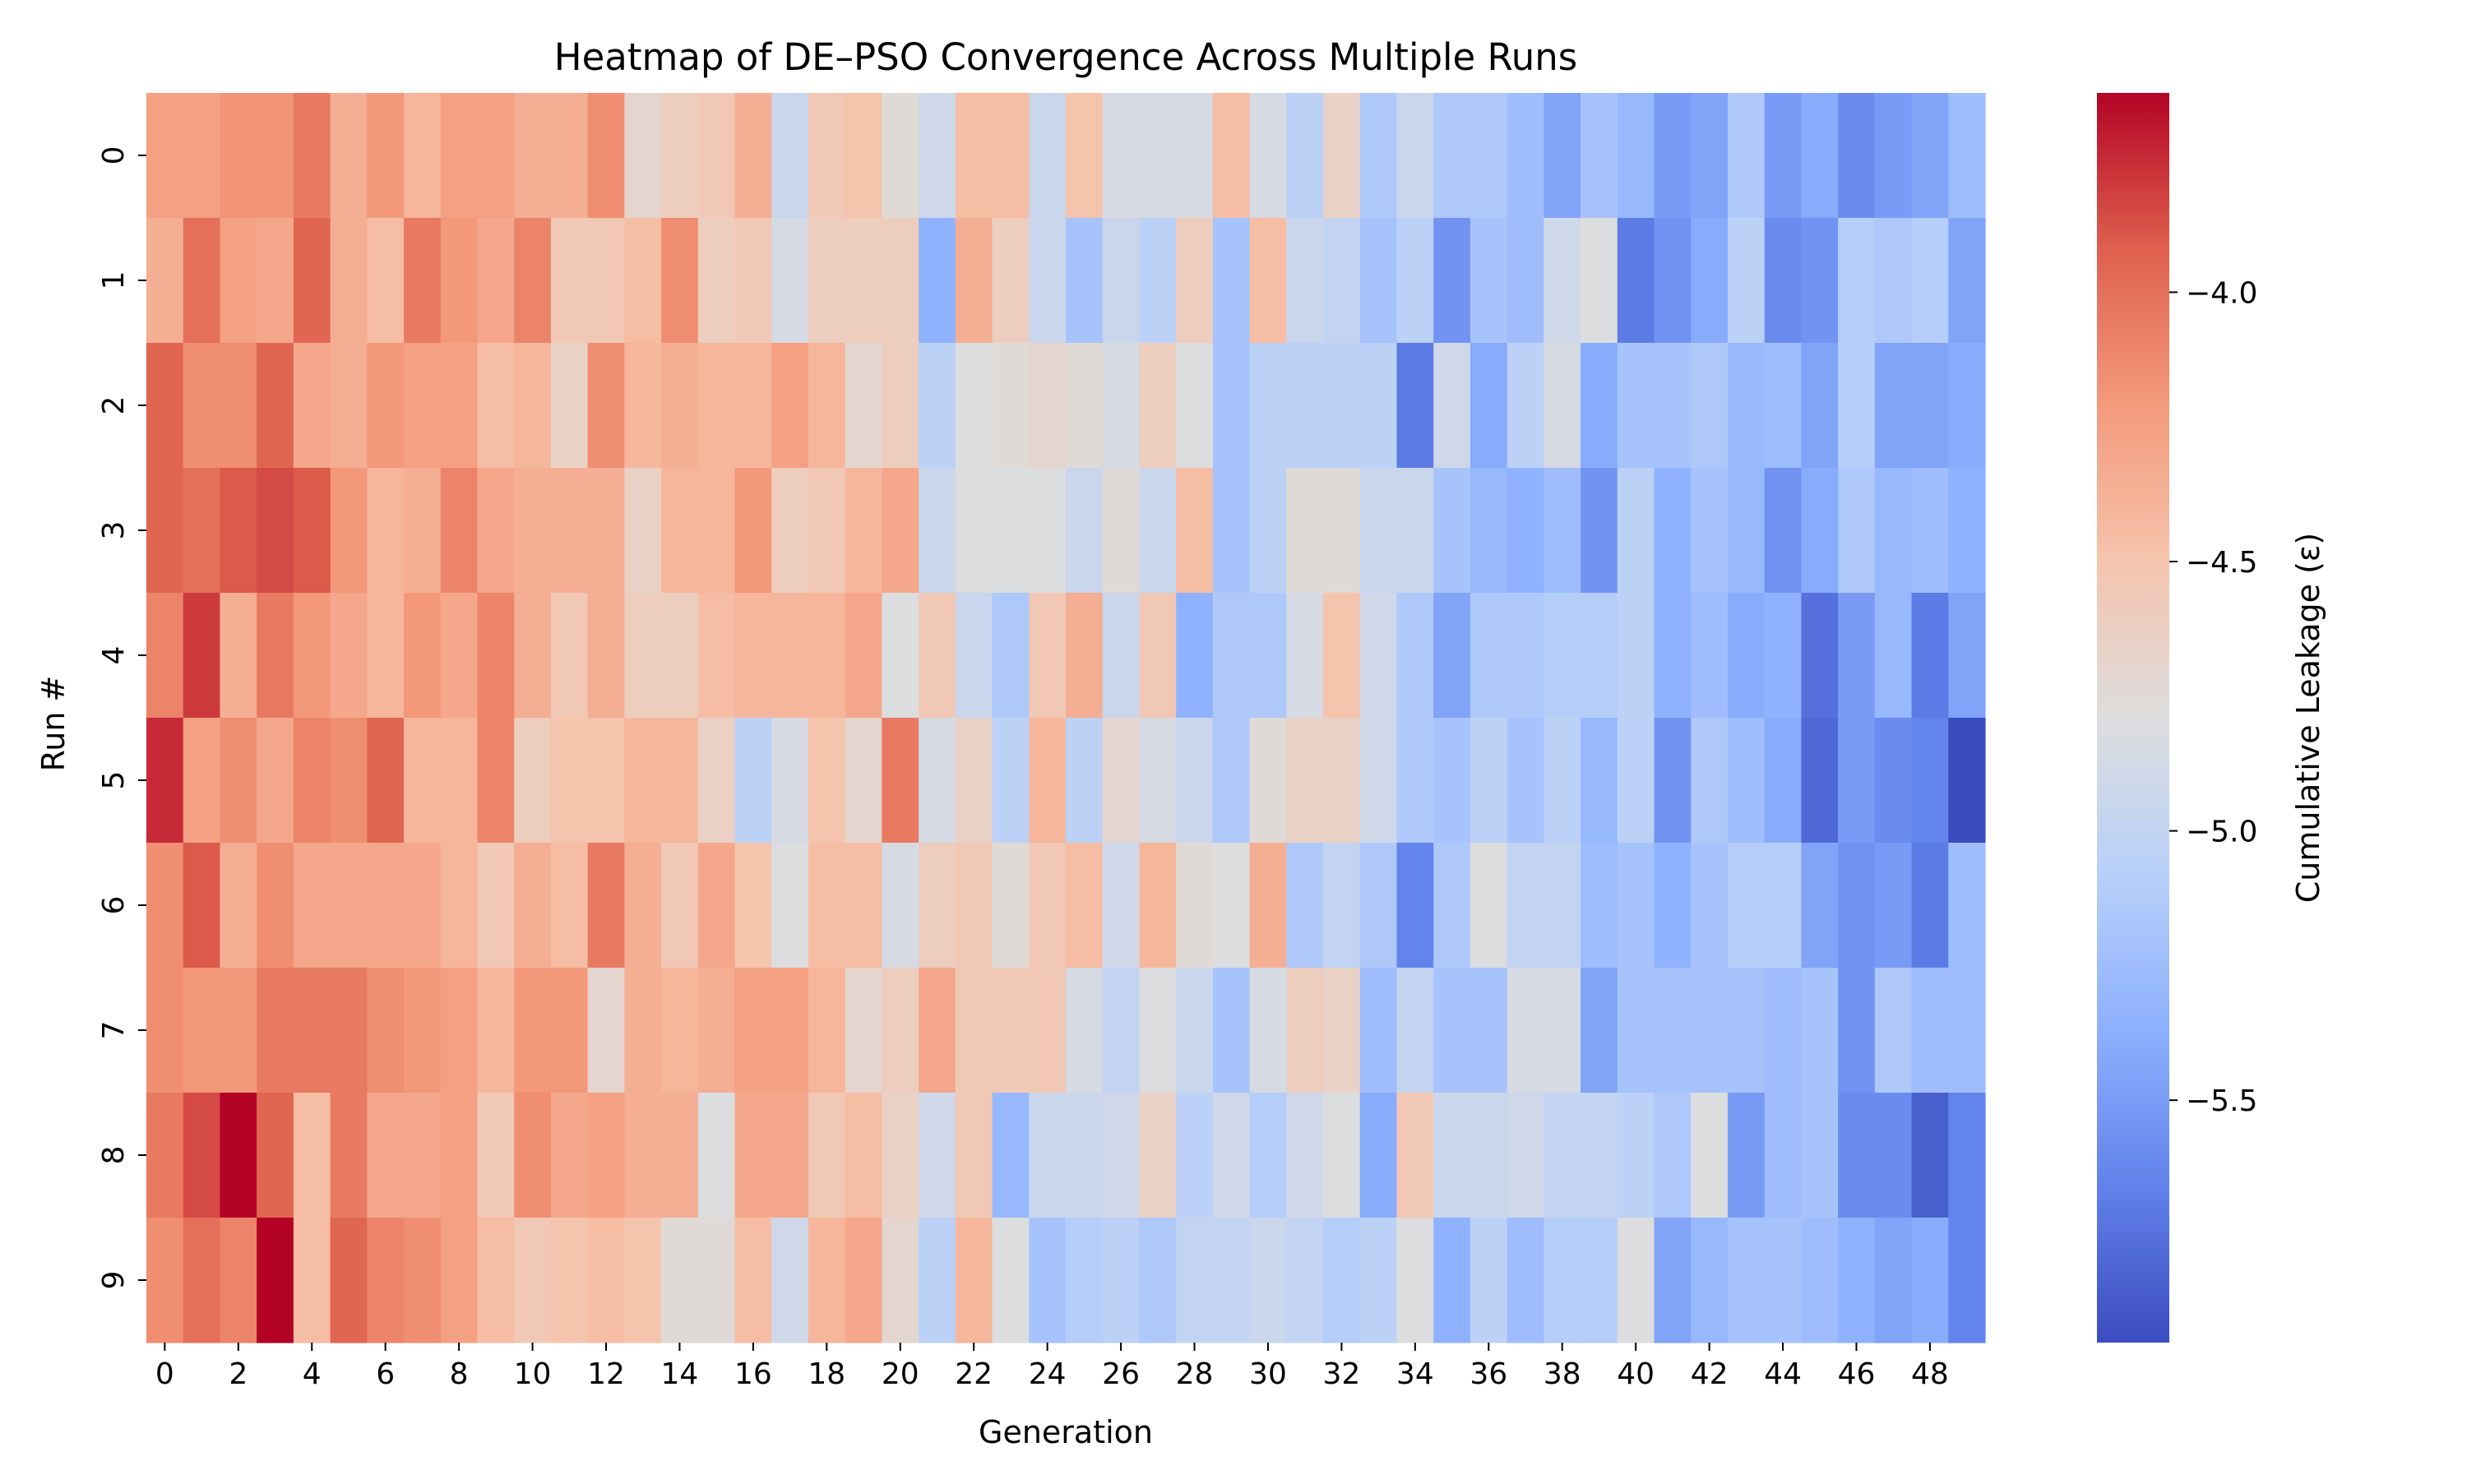  What do you see at coordinates (1930, 1374) in the screenshot?
I see `x-tick-label: 48` at bounding box center [1930, 1374].